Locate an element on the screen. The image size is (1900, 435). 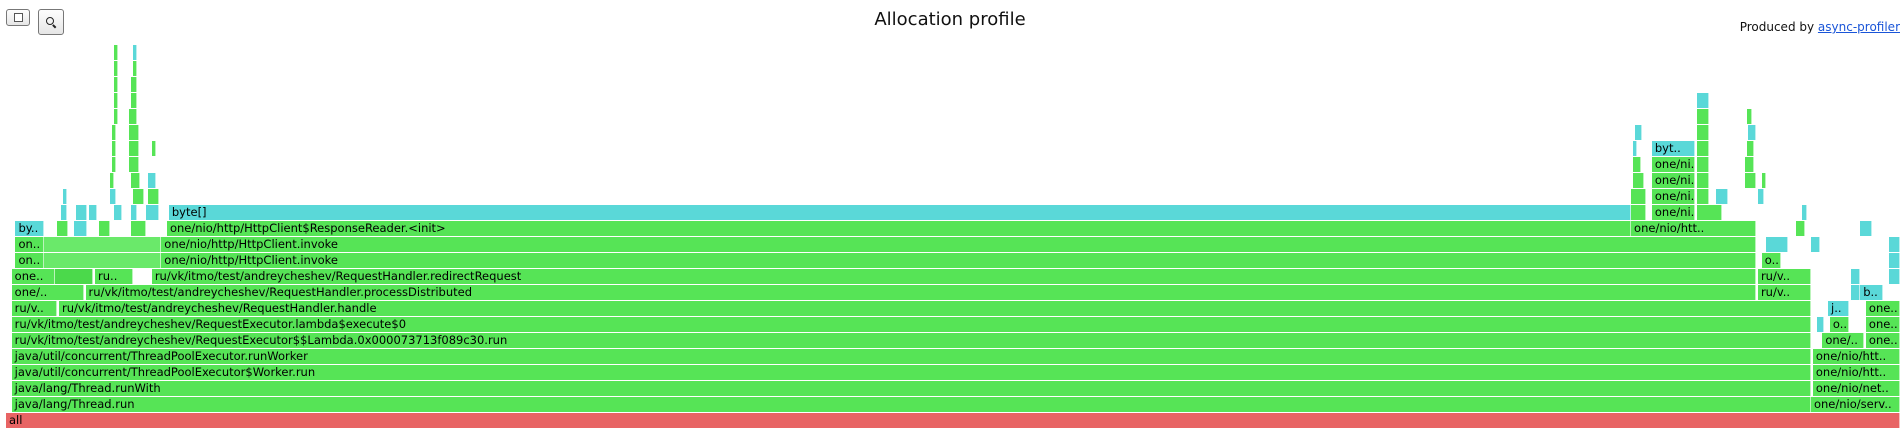
async-profiler-link: async-profiler is located at coordinates (1858, 27).